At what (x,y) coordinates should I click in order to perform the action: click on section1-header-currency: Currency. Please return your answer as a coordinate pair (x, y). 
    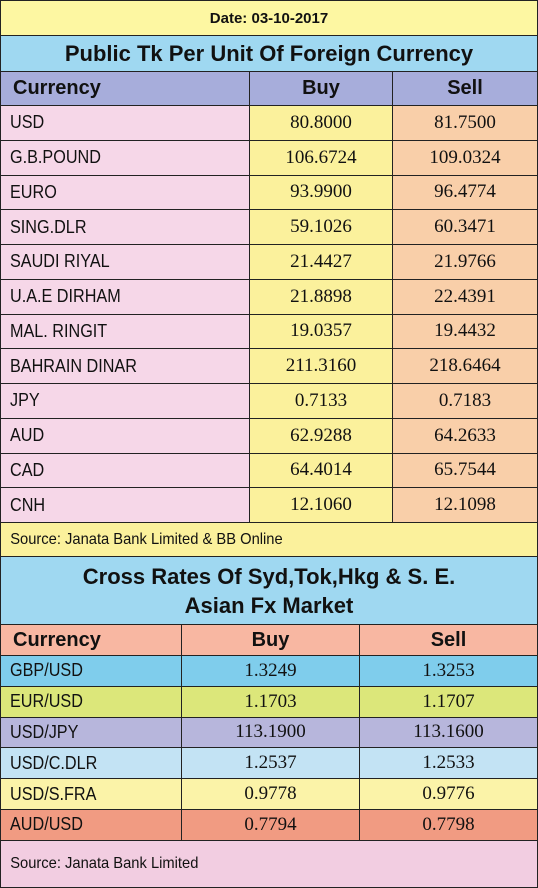
    Looking at the image, I should click on (125, 89).